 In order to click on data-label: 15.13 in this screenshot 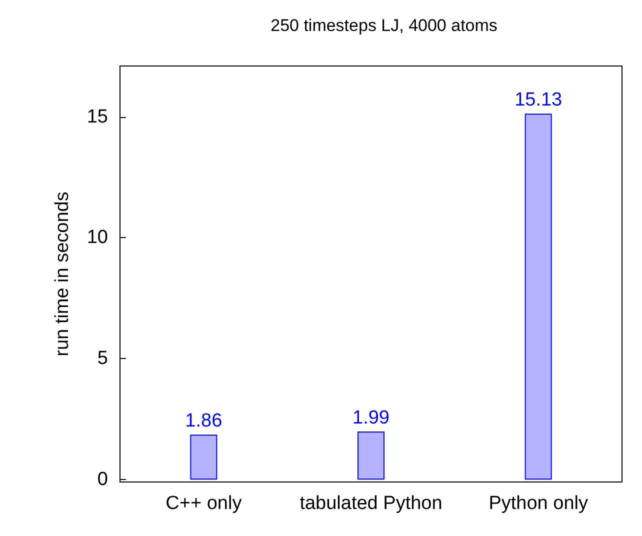, I will do `click(538, 100)`.